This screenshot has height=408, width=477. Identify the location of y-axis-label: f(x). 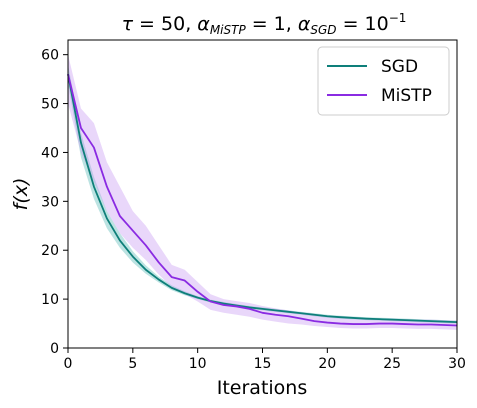
(21, 194).